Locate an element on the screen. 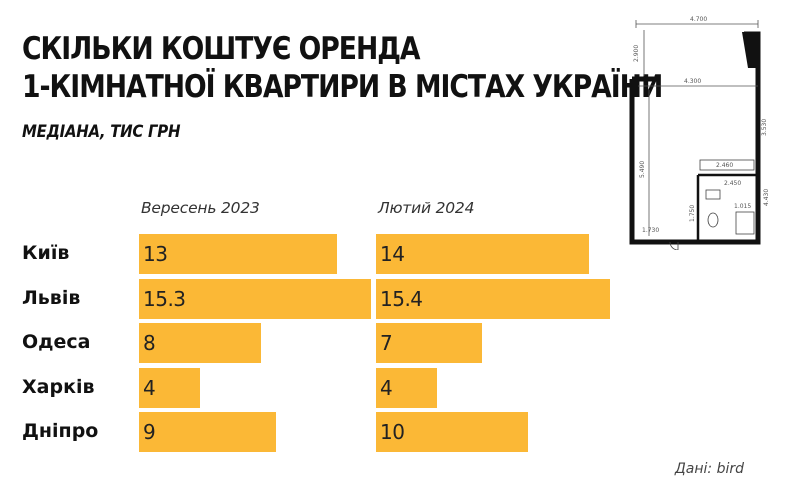 The width and height of the screenshot is (800, 499). bar-value-label: 15.3 is located at coordinates (164, 298).